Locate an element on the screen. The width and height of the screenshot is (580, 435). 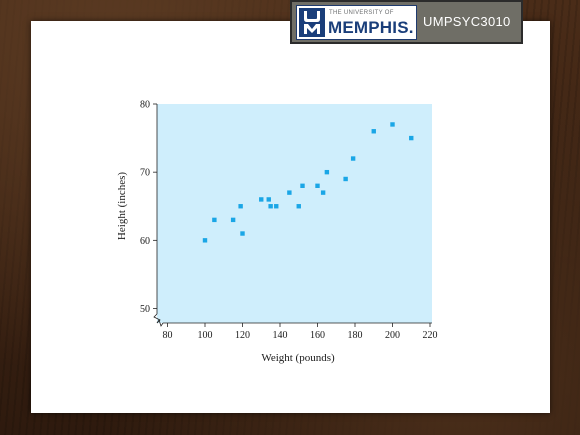
x-tick-label-120: 120 is located at coordinates (242, 335).